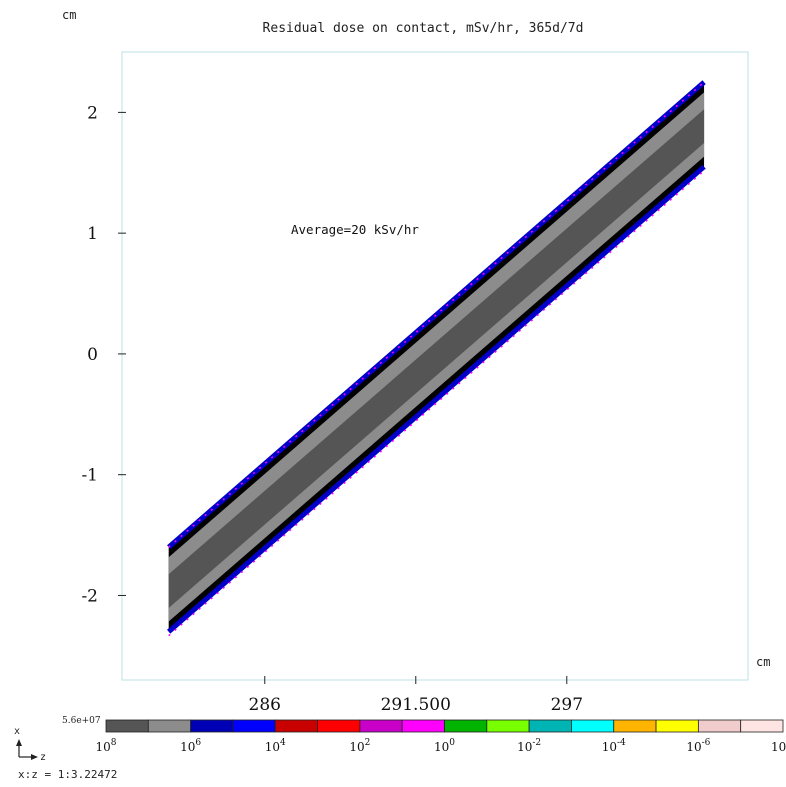 The width and height of the screenshot is (786, 787). I want to click on aspect-ratio: x:z = 1:3.22472, so click(68, 774).